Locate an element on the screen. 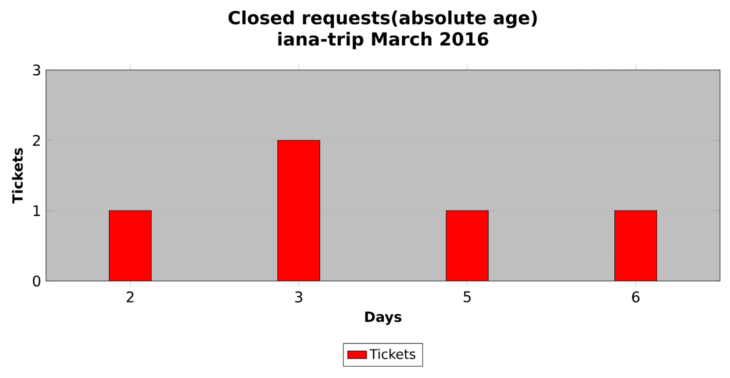  y-tick-label: 0 is located at coordinates (36, 281).